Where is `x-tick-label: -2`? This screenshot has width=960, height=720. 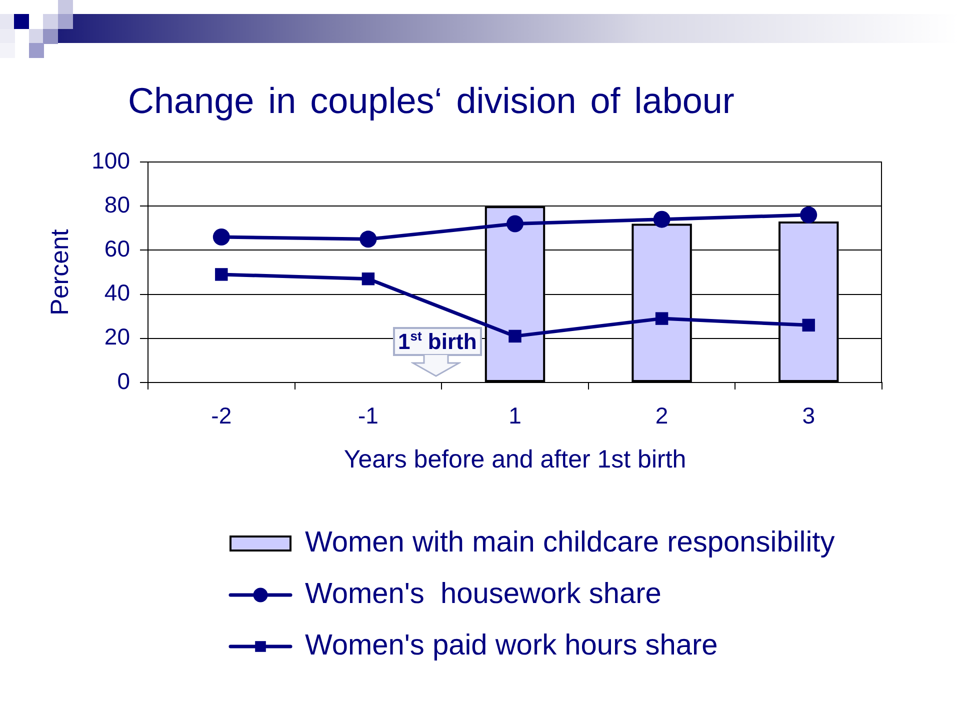 x-tick-label: -2 is located at coordinates (221, 415).